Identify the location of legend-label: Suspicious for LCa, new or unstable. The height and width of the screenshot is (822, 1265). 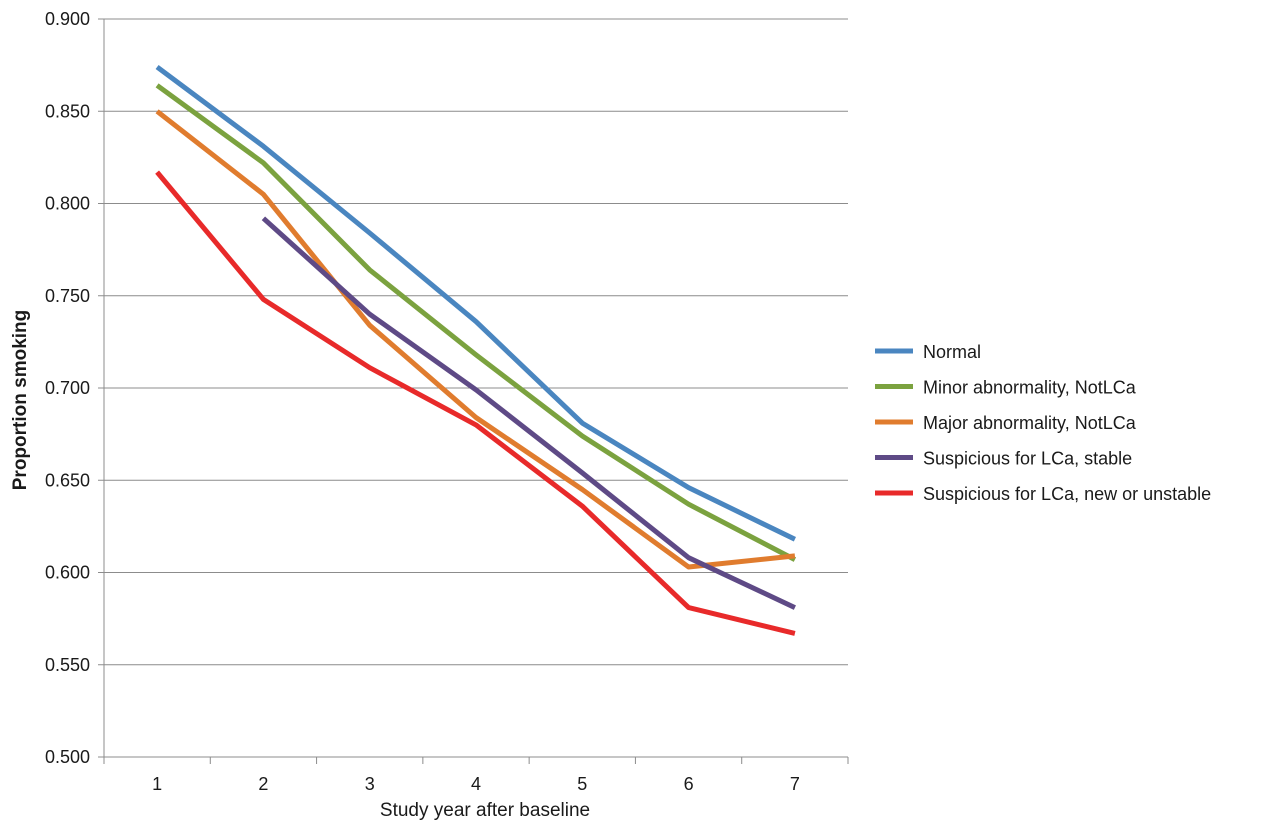
(1067, 494).